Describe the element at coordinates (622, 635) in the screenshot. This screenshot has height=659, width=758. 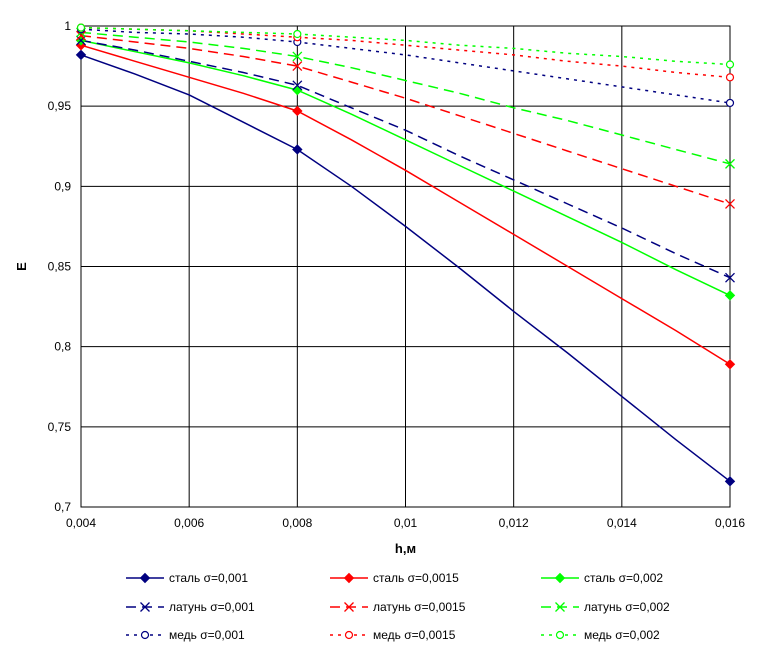
I see `legend-label: медь σ=0,002` at that location.